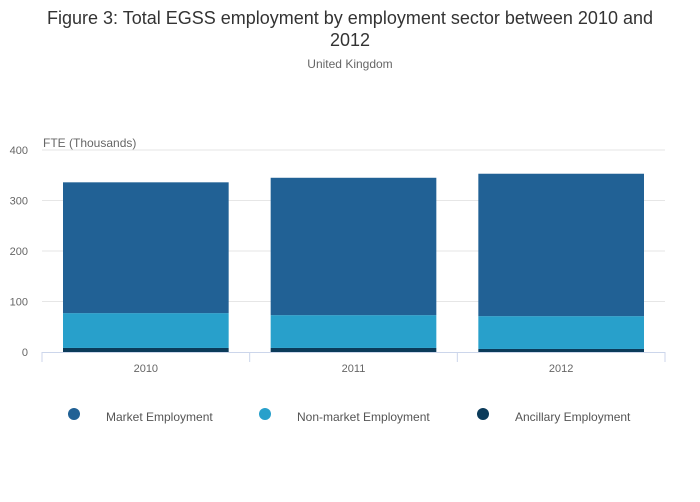  I want to click on bar-non-market-employment-2012, so click(561, 332).